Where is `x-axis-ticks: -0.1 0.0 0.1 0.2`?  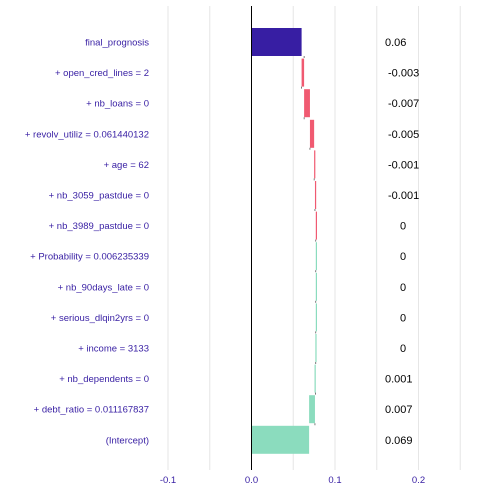 x-axis-ticks: -0.1 0.0 0.1 0.2 is located at coordinates (292, 480).